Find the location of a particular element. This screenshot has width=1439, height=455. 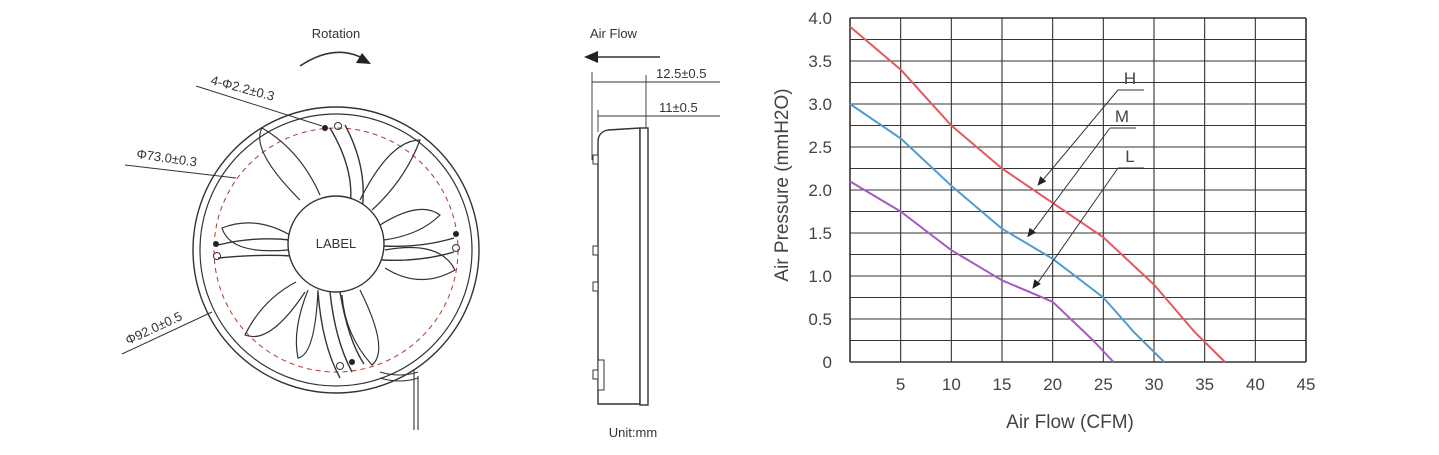

inner-frame-ring is located at coordinates (336, 250).